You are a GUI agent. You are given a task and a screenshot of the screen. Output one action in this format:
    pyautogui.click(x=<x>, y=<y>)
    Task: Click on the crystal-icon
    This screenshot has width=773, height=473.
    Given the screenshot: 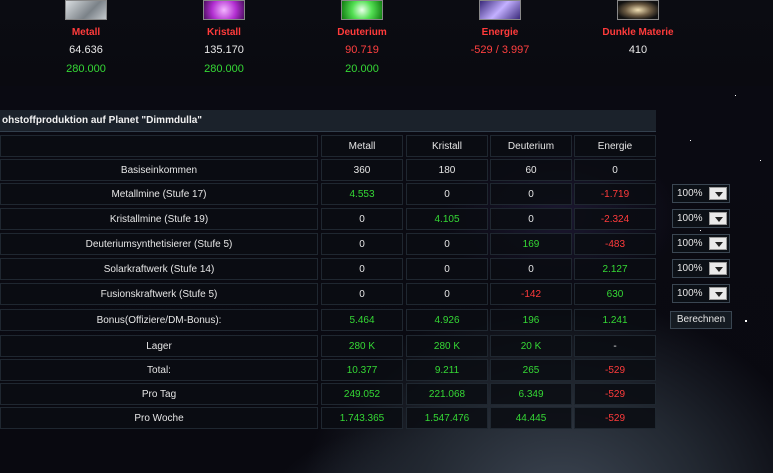 What is the action you would take?
    pyautogui.click(x=224, y=10)
    